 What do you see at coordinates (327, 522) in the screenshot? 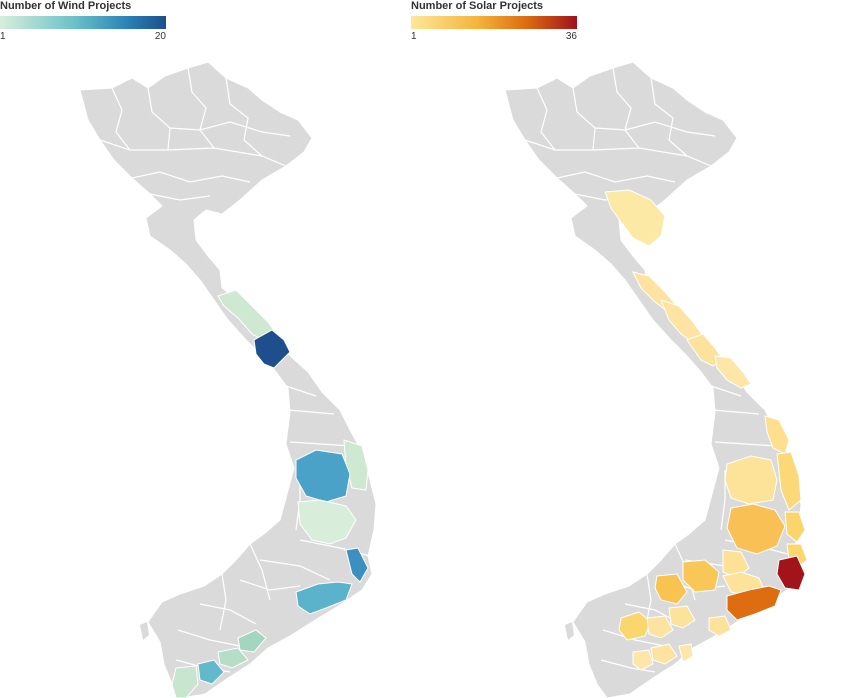
I see `wind-province-dak-lak` at bounding box center [327, 522].